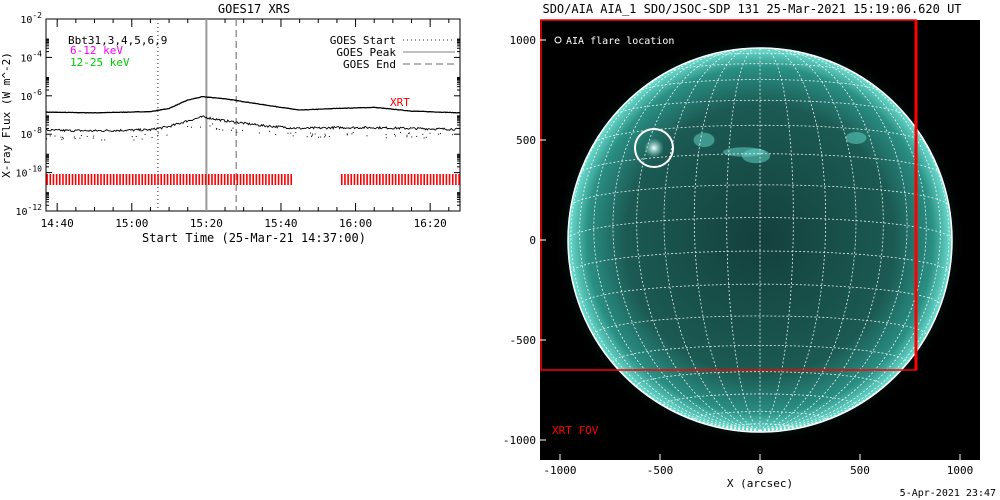 This screenshot has height=500, width=1000. What do you see at coordinates (31, 95) in the screenshot?
I see `y-tick-label: 10⁻⁶` at bounding box center [31, 95].